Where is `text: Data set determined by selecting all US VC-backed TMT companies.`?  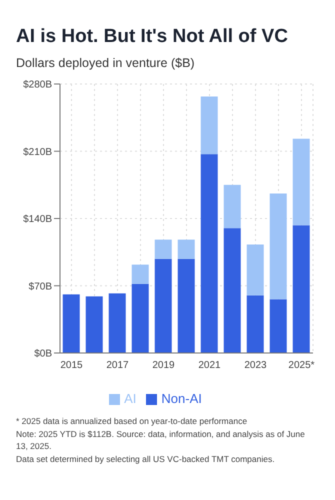
text: Data set determined by selecting all US VC-backed TMT companies. is located at coordinates (146, 460).